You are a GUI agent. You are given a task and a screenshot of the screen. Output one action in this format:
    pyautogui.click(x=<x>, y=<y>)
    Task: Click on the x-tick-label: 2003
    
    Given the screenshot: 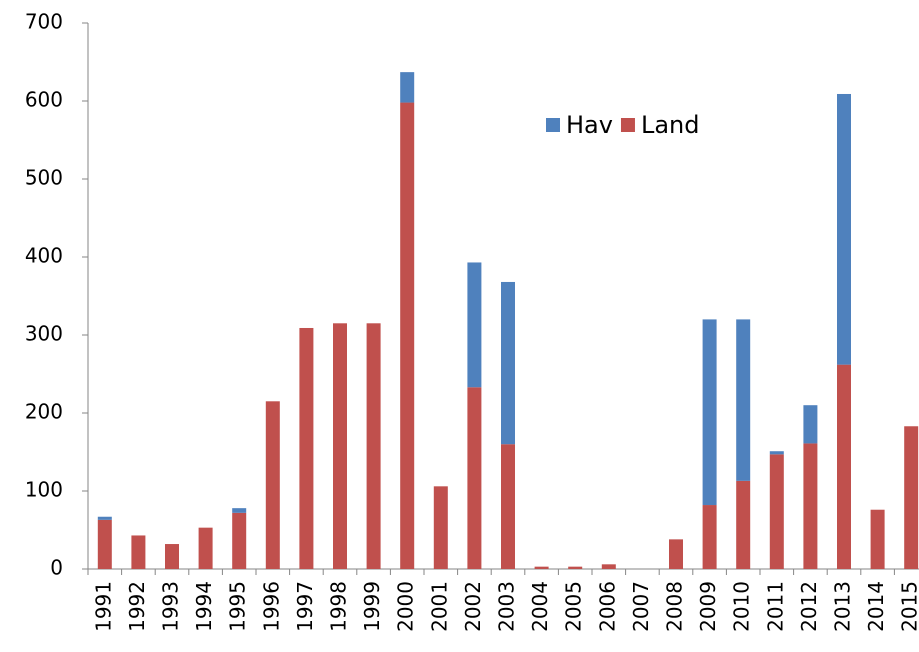 What is the action you would take?
    pyautogui.click(x=507, y=606)
    